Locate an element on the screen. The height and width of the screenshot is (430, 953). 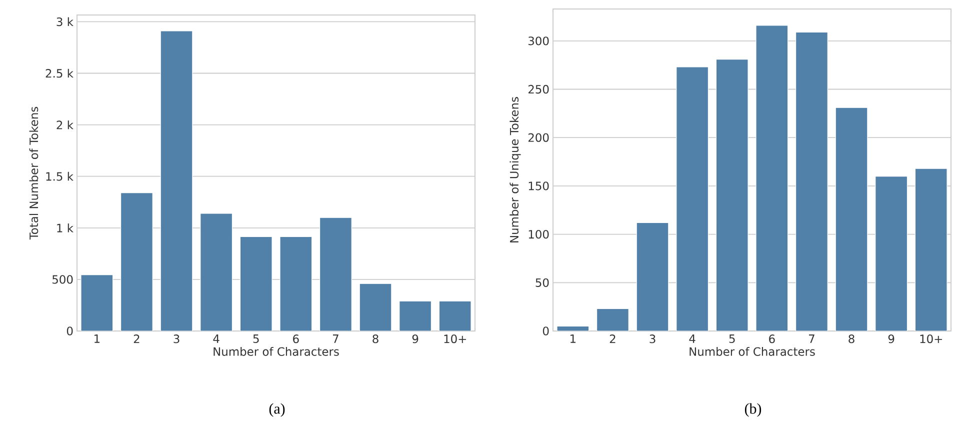
text: (b) is located at coordinates (753, 410).